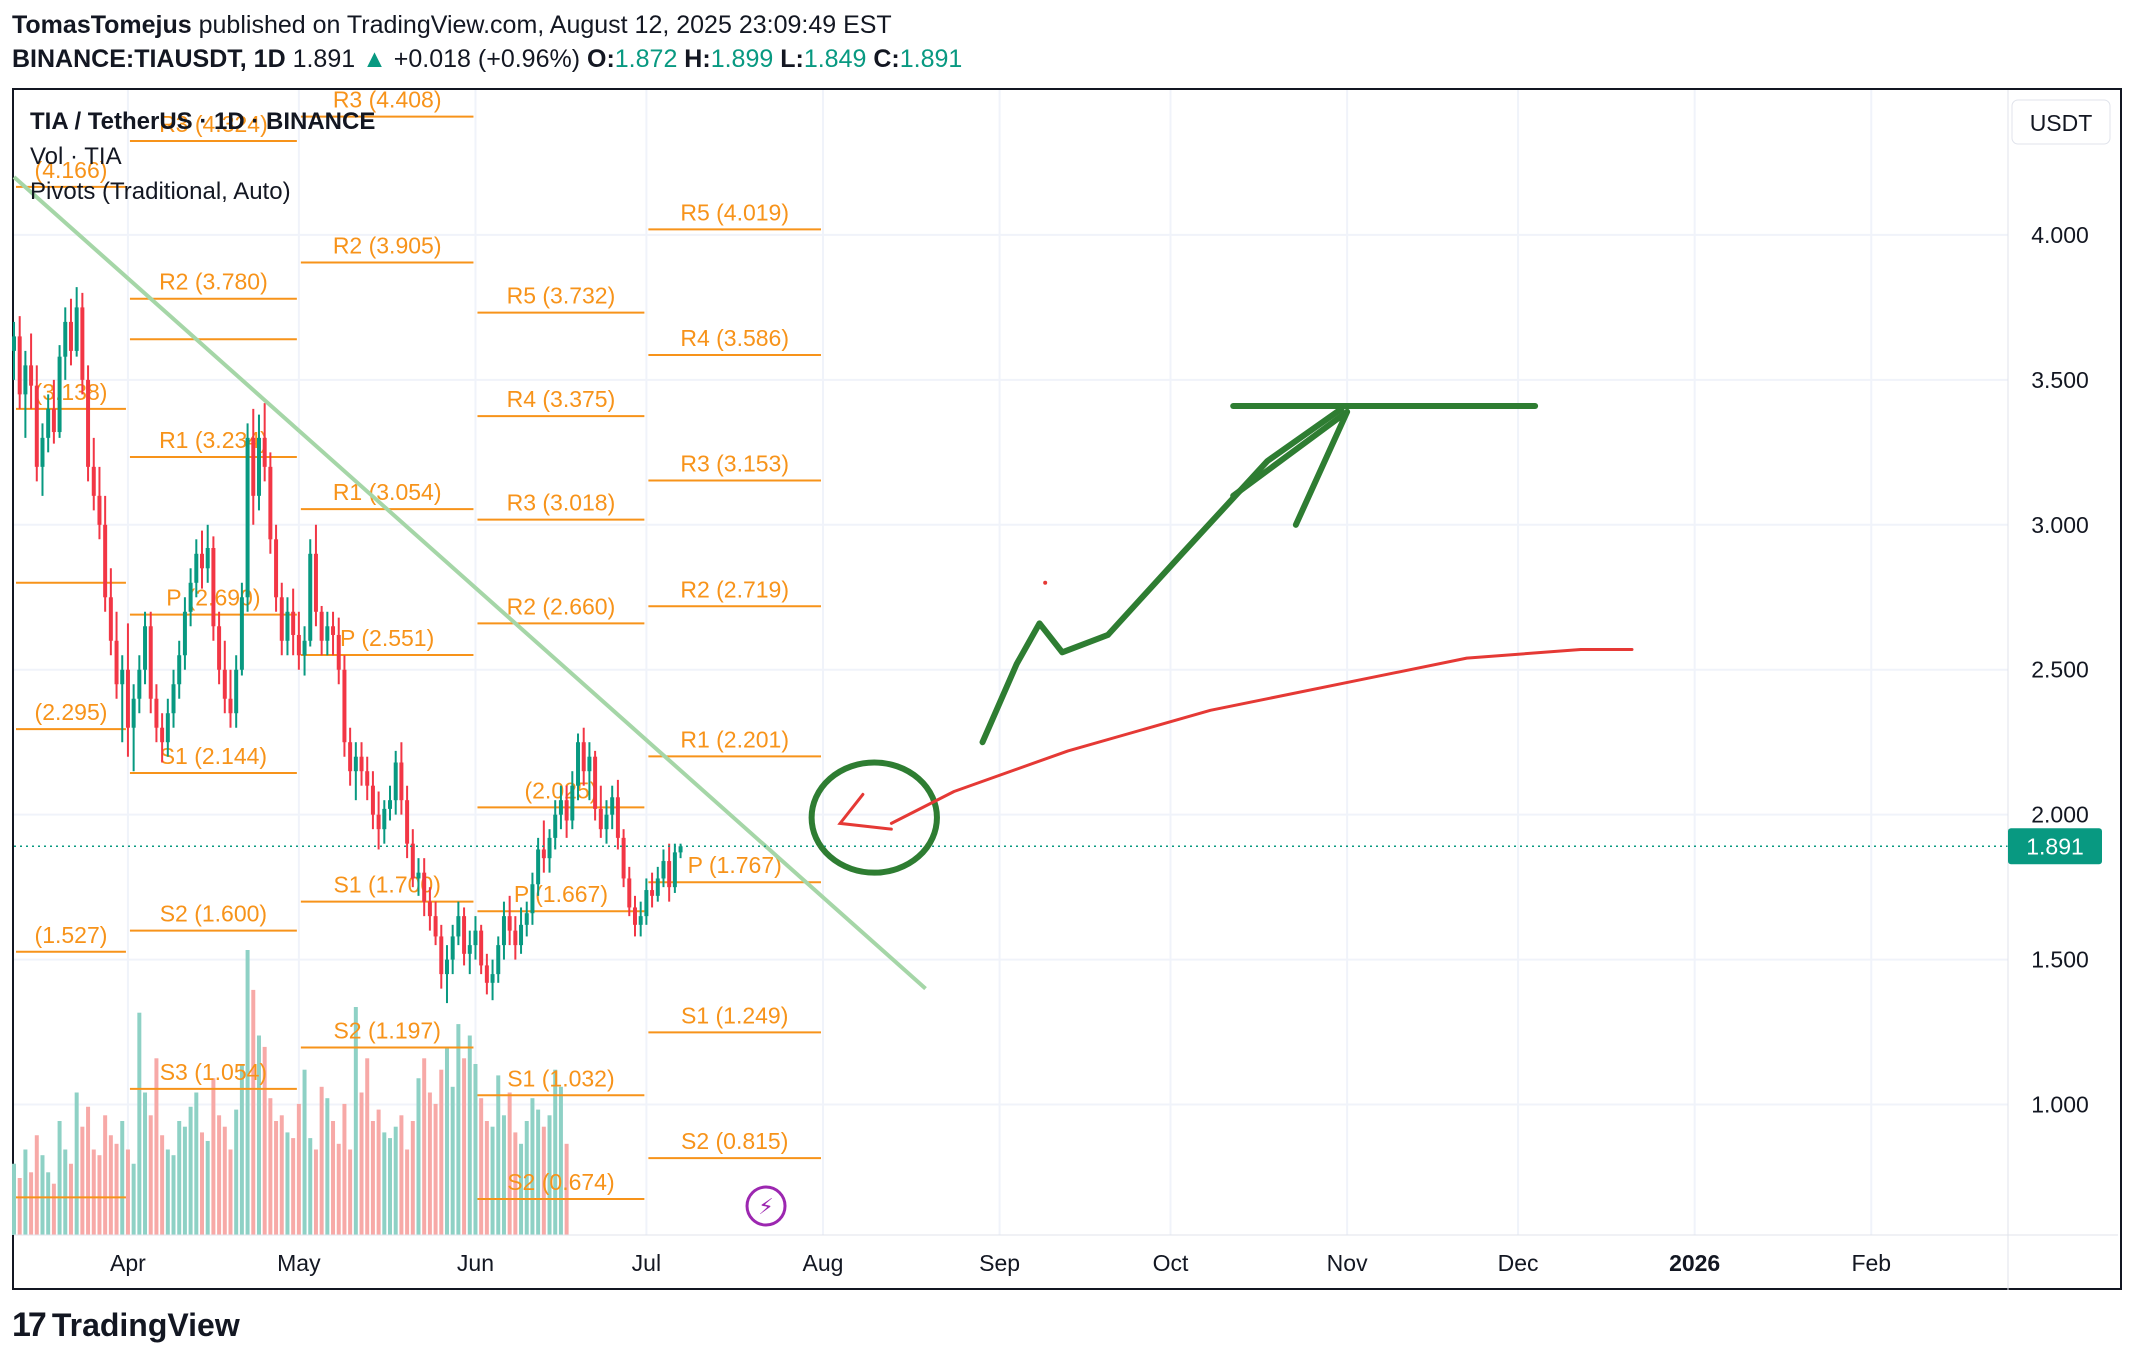  Describe the element at coordinates (1261, 736) in the screenshot. I see `red-curve` at that location.